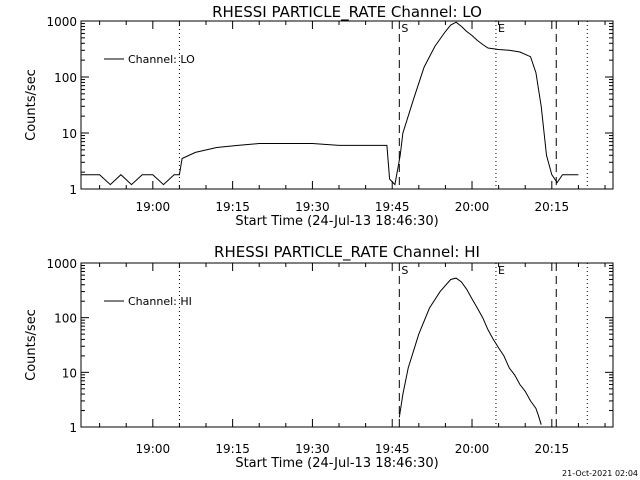 The height and width of the screenshot is (480, 640). Describe the element at coordinates (600, 473) in the screenshot. I see `timestamp-footer: 21-Oct-2021 02:04` at that location.